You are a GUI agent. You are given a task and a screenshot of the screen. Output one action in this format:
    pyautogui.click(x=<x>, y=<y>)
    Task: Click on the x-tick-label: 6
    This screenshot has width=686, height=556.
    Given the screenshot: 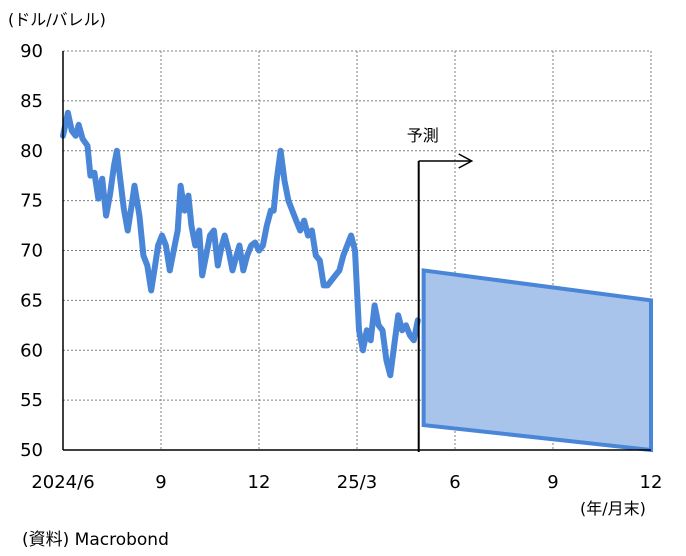 What is the action you would take?
    pyautogui.click(x=454, y=482)
    